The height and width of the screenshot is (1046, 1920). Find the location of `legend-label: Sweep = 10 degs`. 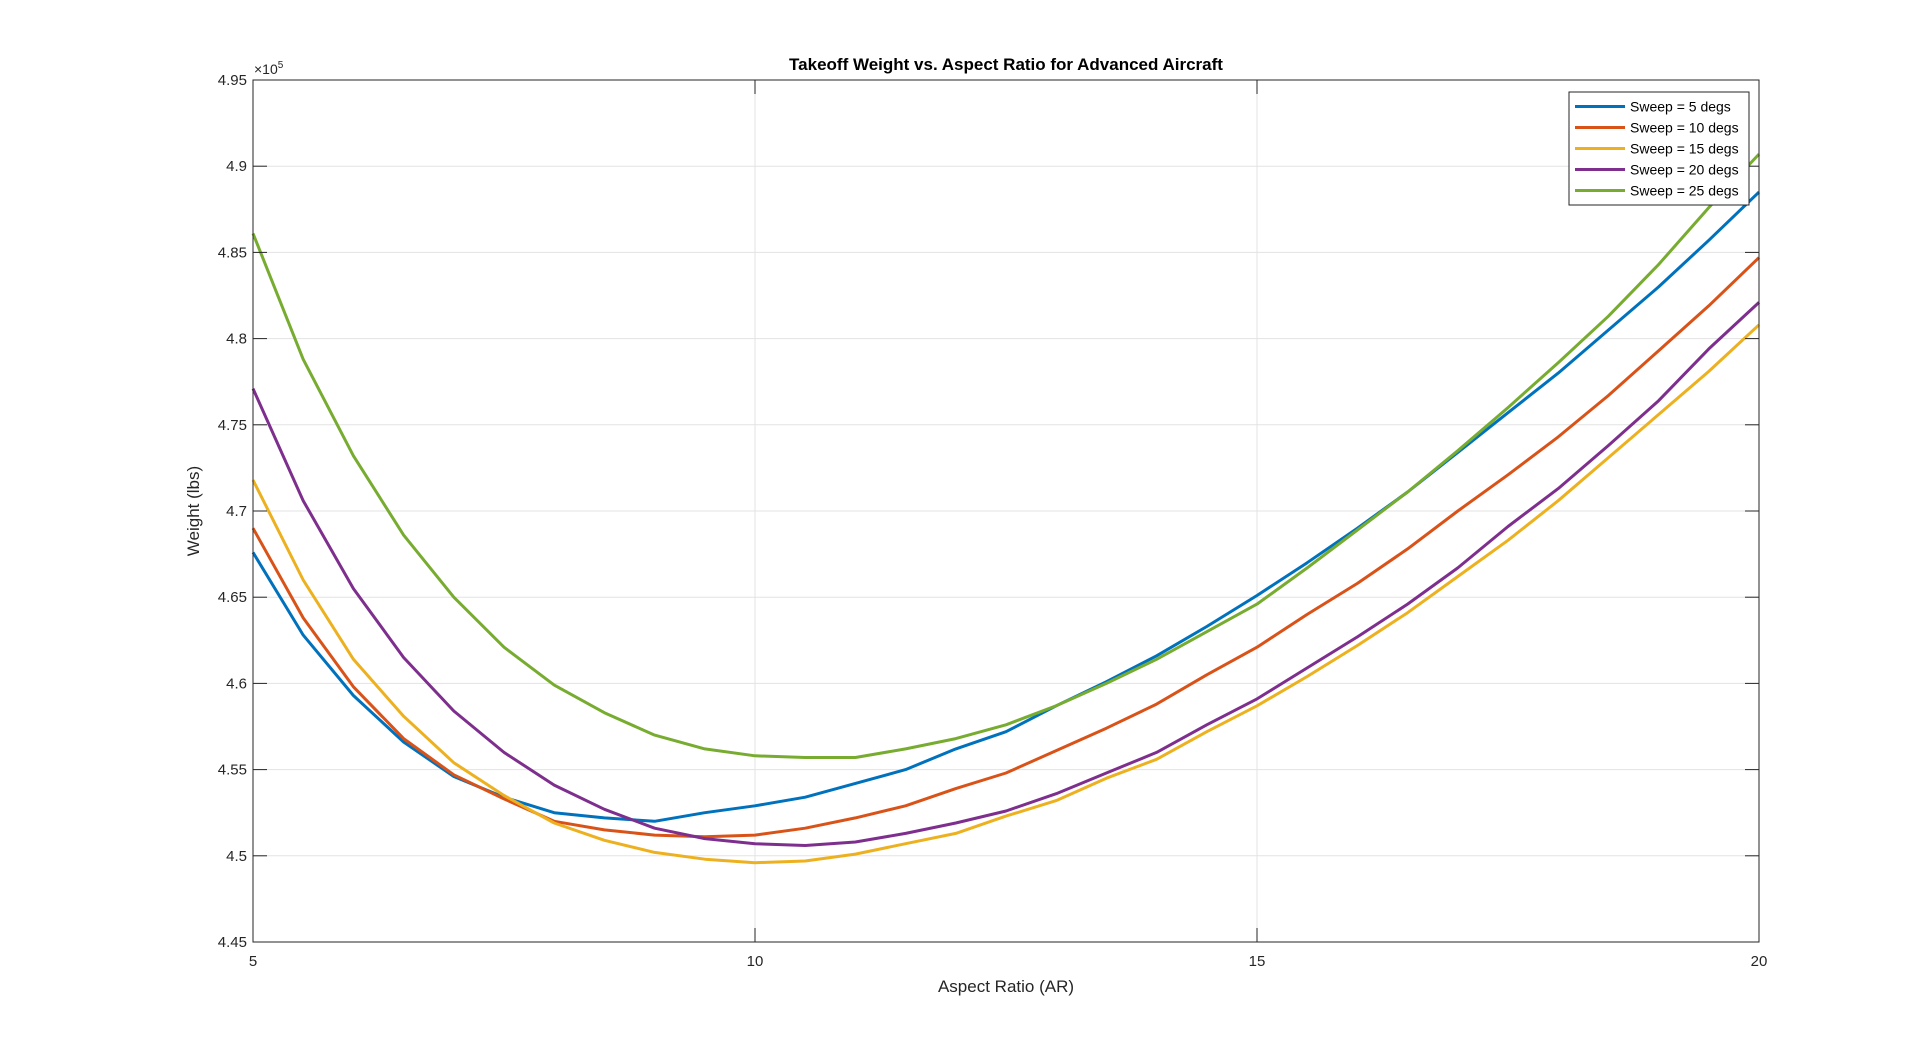

legend-label: Sweep = 10 degs is located at coordinates (1684, 128).